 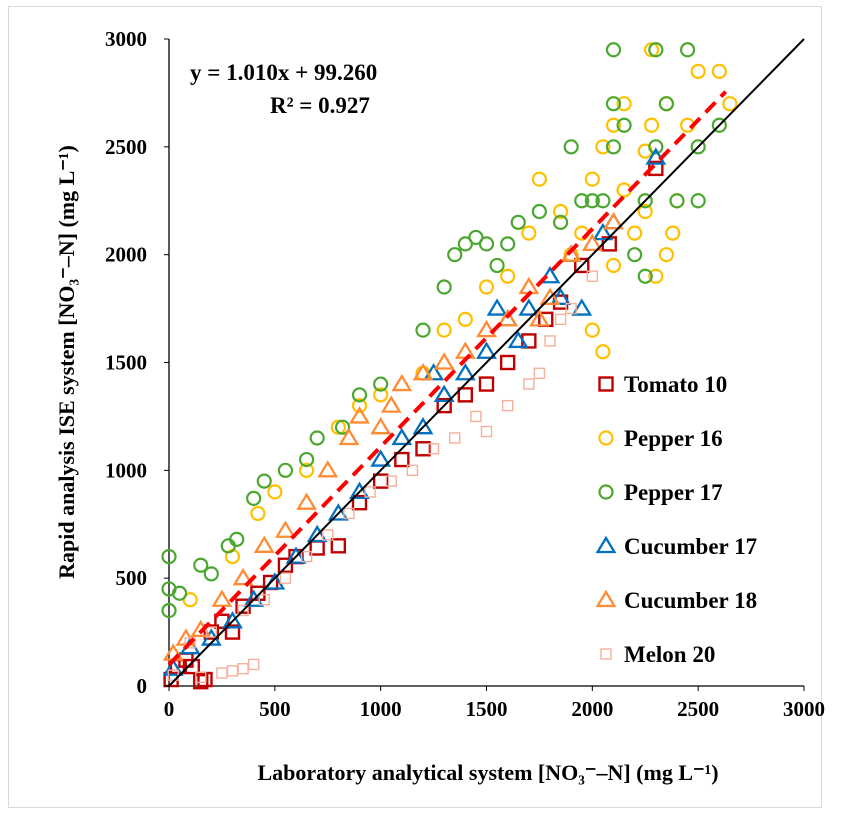 What do you see at coordinates (660, 438) in the screenshot?
I see `legend-item-pepper-16: Pepper 16` at bounding box center [660, 438].